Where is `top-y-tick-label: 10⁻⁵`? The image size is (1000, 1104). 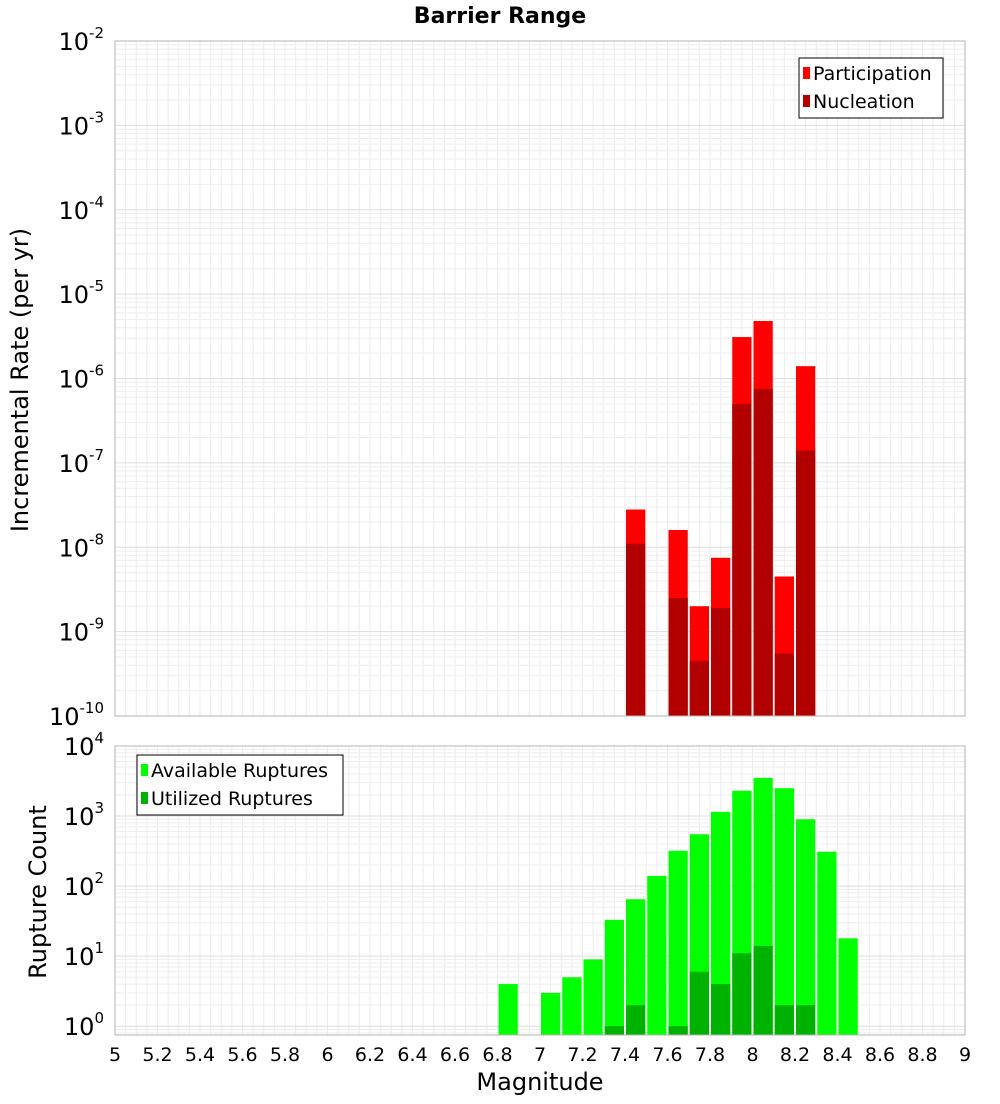
top-y-tick-label: 10⁻⁵ is located at coordinates (81, 293).